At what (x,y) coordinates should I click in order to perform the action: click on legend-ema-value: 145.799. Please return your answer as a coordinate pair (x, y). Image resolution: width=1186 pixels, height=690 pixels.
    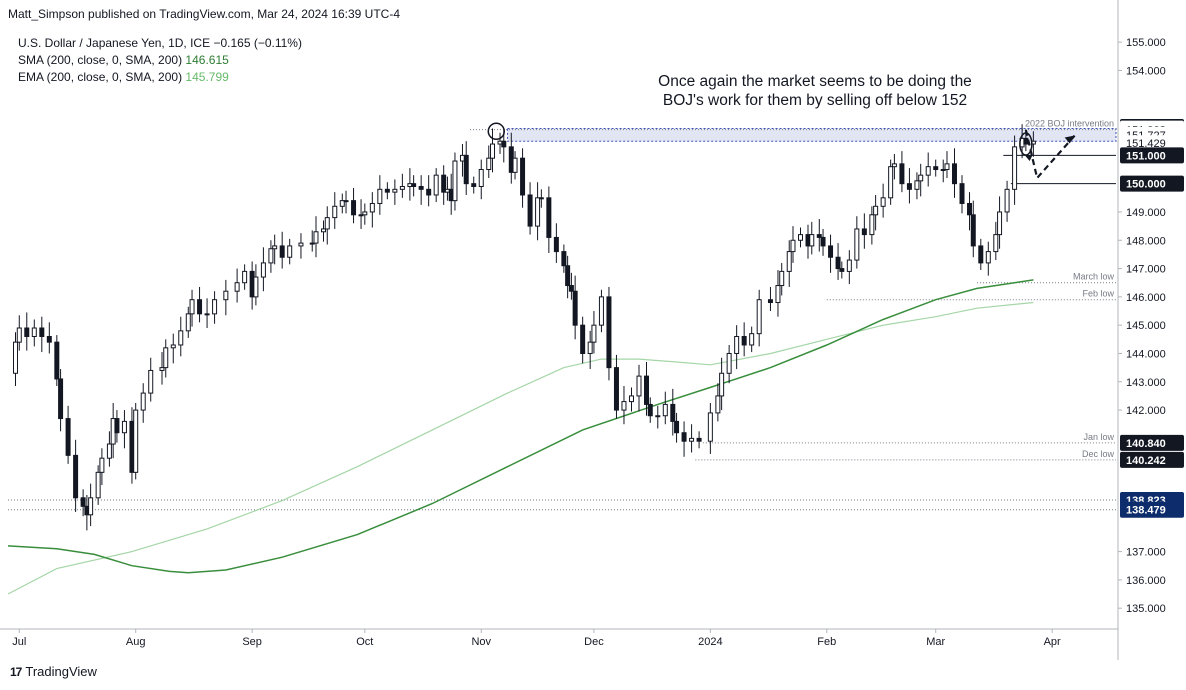
    Looking at the image, I should click on (207, 77).